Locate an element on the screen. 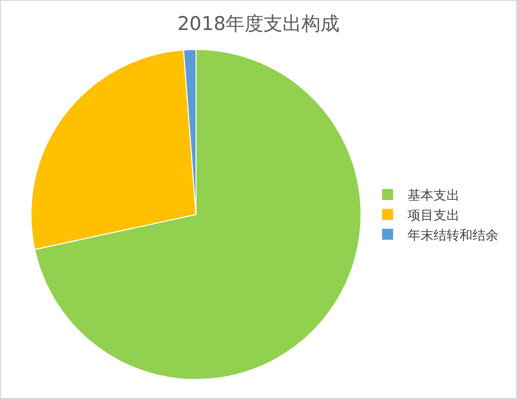 This screenshot has width=517, height=399. chart-title: 2018年度支出构成 is located at coordinates (258, 24).